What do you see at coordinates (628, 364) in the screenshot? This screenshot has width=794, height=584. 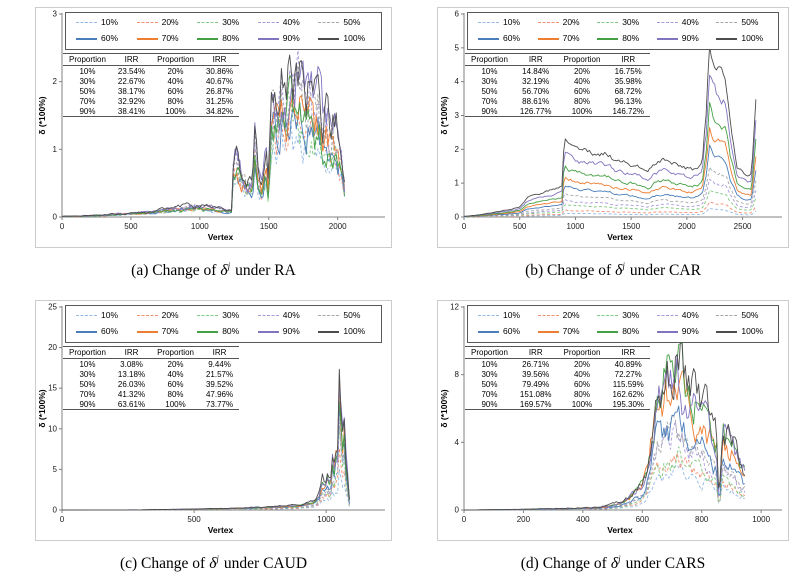 I see `irr-table-cell: 40.89%` at bounding box center [628, 364].